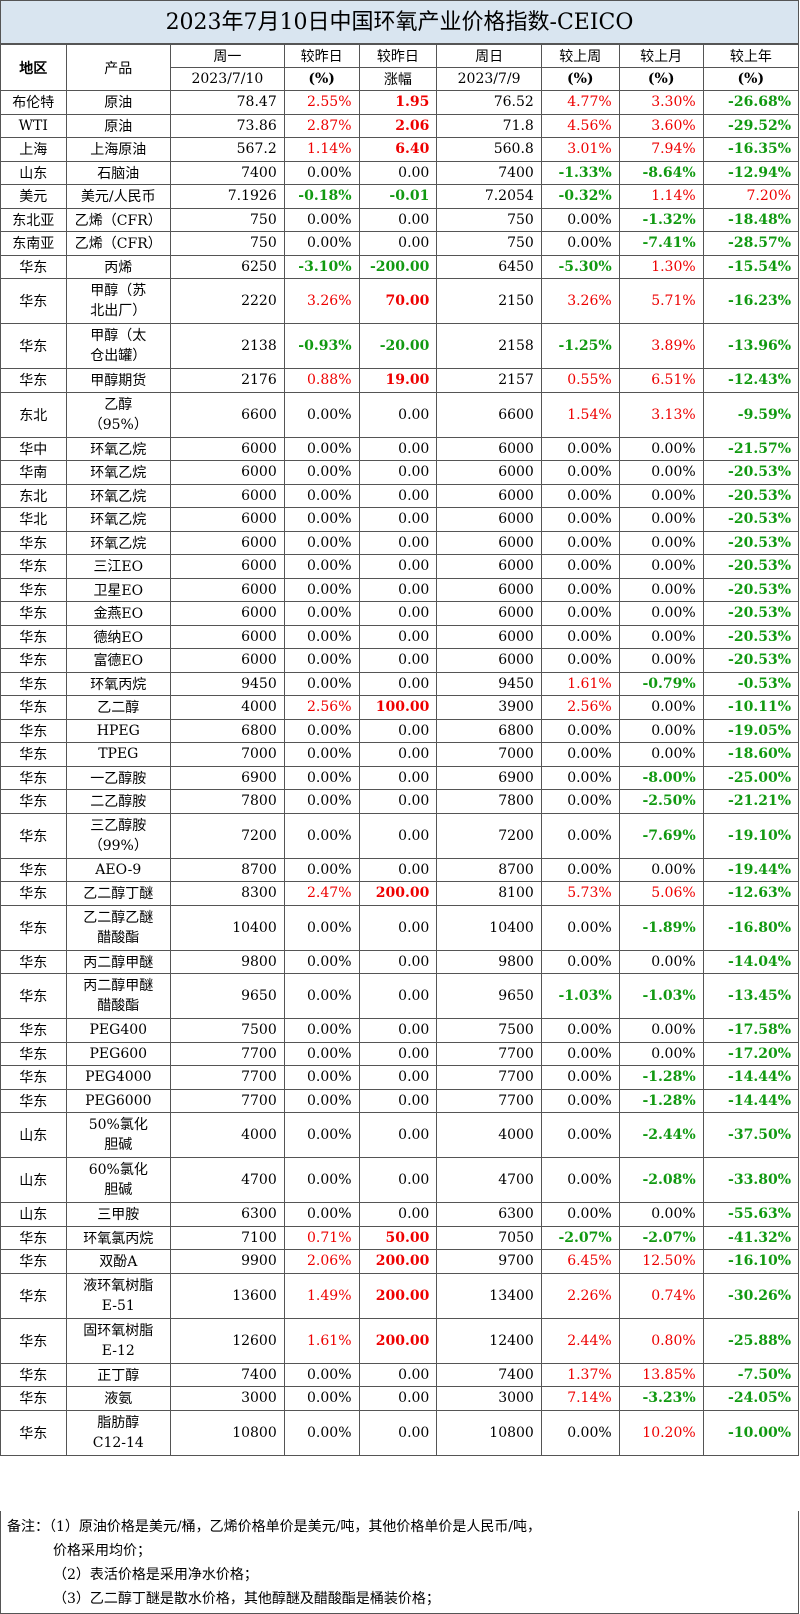  Describe the element at coordinates (489, 125) in the screenshot. I see `sunday-price-cell: 71.8` at that location.